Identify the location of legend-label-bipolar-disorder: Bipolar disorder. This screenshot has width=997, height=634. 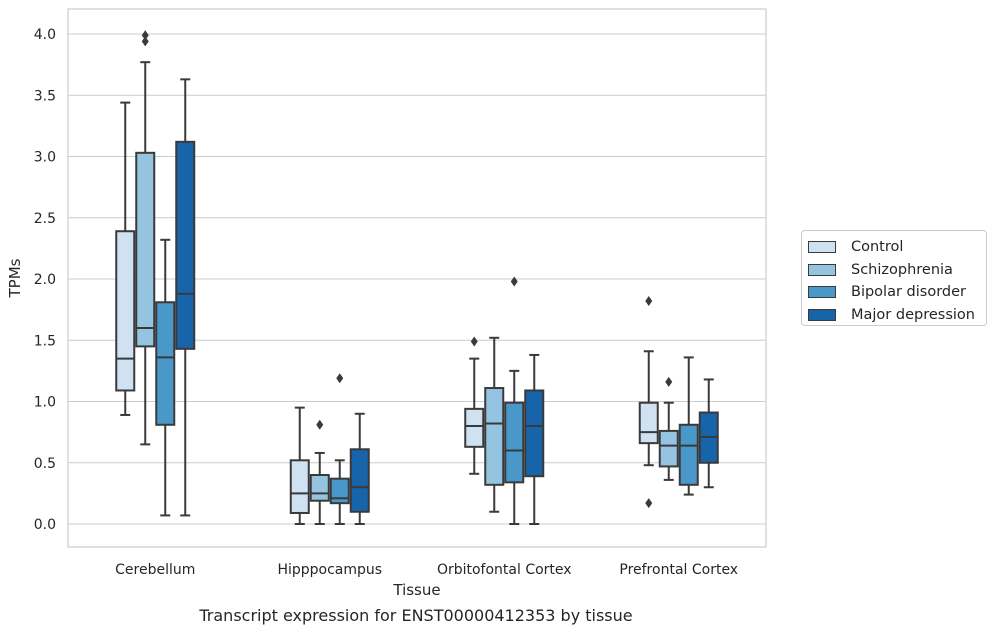
(908, 292).